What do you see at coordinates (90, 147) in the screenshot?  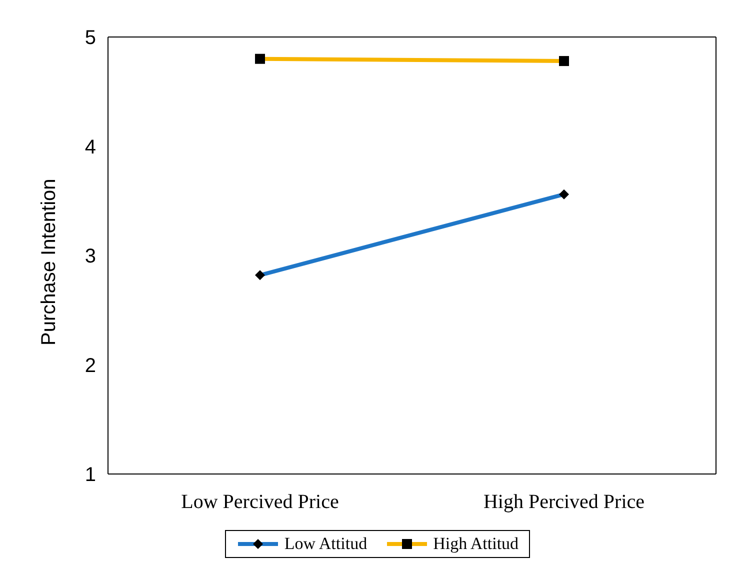 I see `y-tick-label: 4` at bounding box center [90, 147].